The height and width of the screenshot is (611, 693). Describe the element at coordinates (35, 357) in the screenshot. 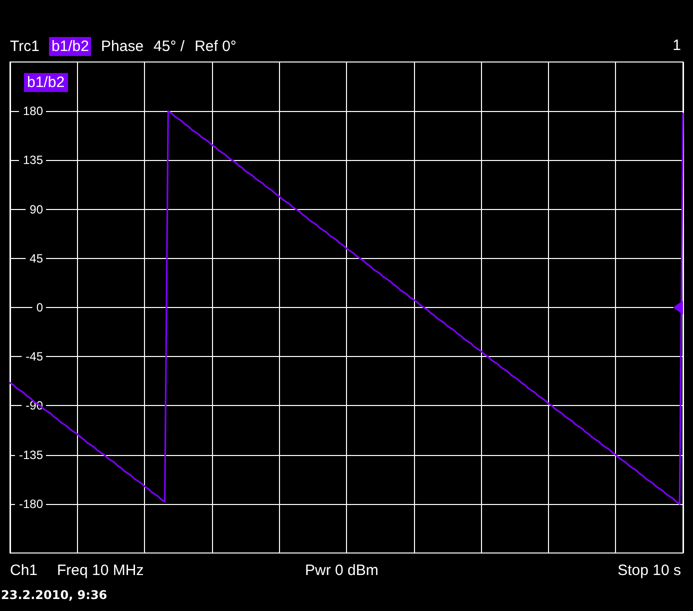

I see `y-tick-label: -45` at that location.